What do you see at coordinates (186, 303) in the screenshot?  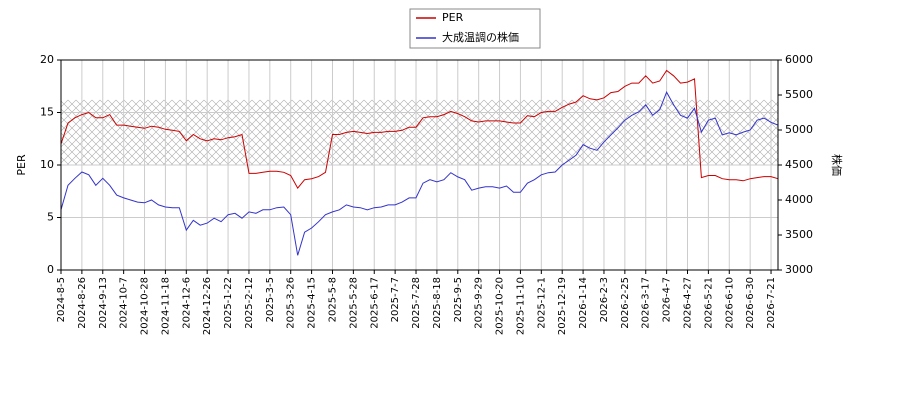 I see `x-tick-label: 2024-12-6` at bounding box center [186, 303].